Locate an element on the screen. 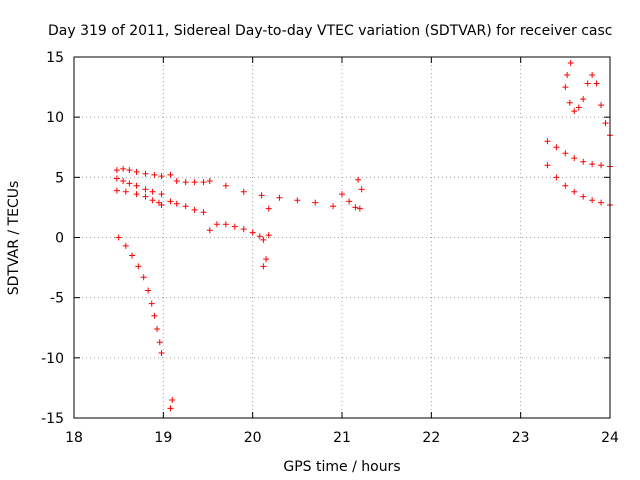 The image size is (640, 480). y-tick-label: 10 is located at coordinates (55, 118).